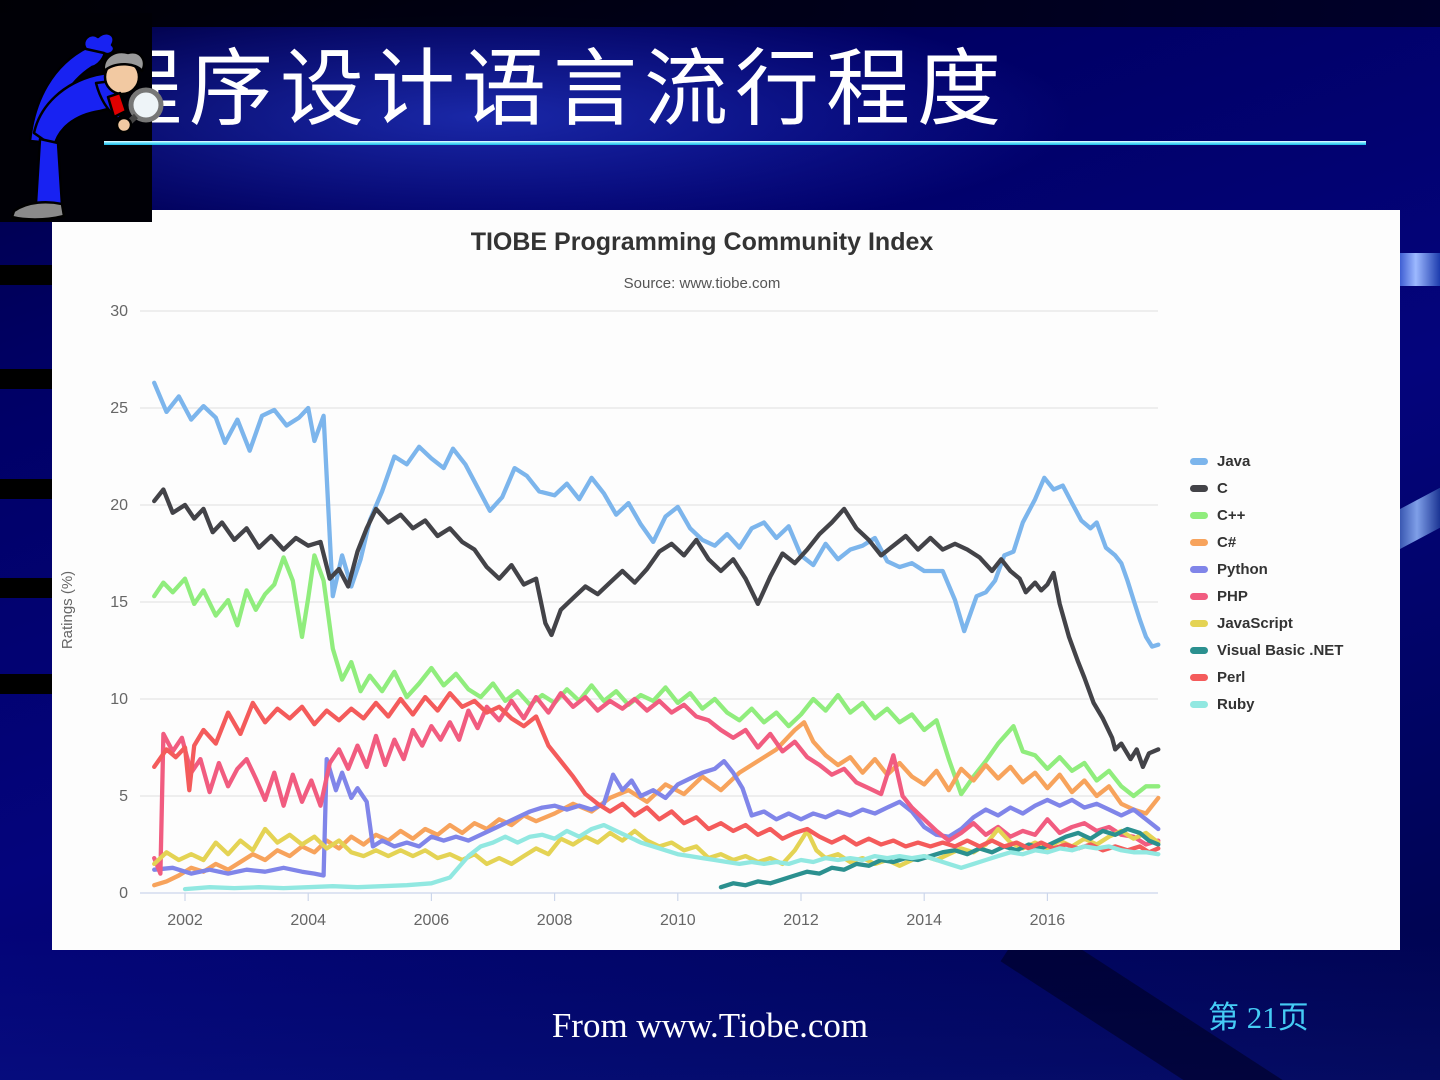 The width and height of the screenshot is (1440, 1080). What do you see at coordinates (1266, 488) in the screenshot?
I see `legend-item: C` at bounding box center [1266, 488].